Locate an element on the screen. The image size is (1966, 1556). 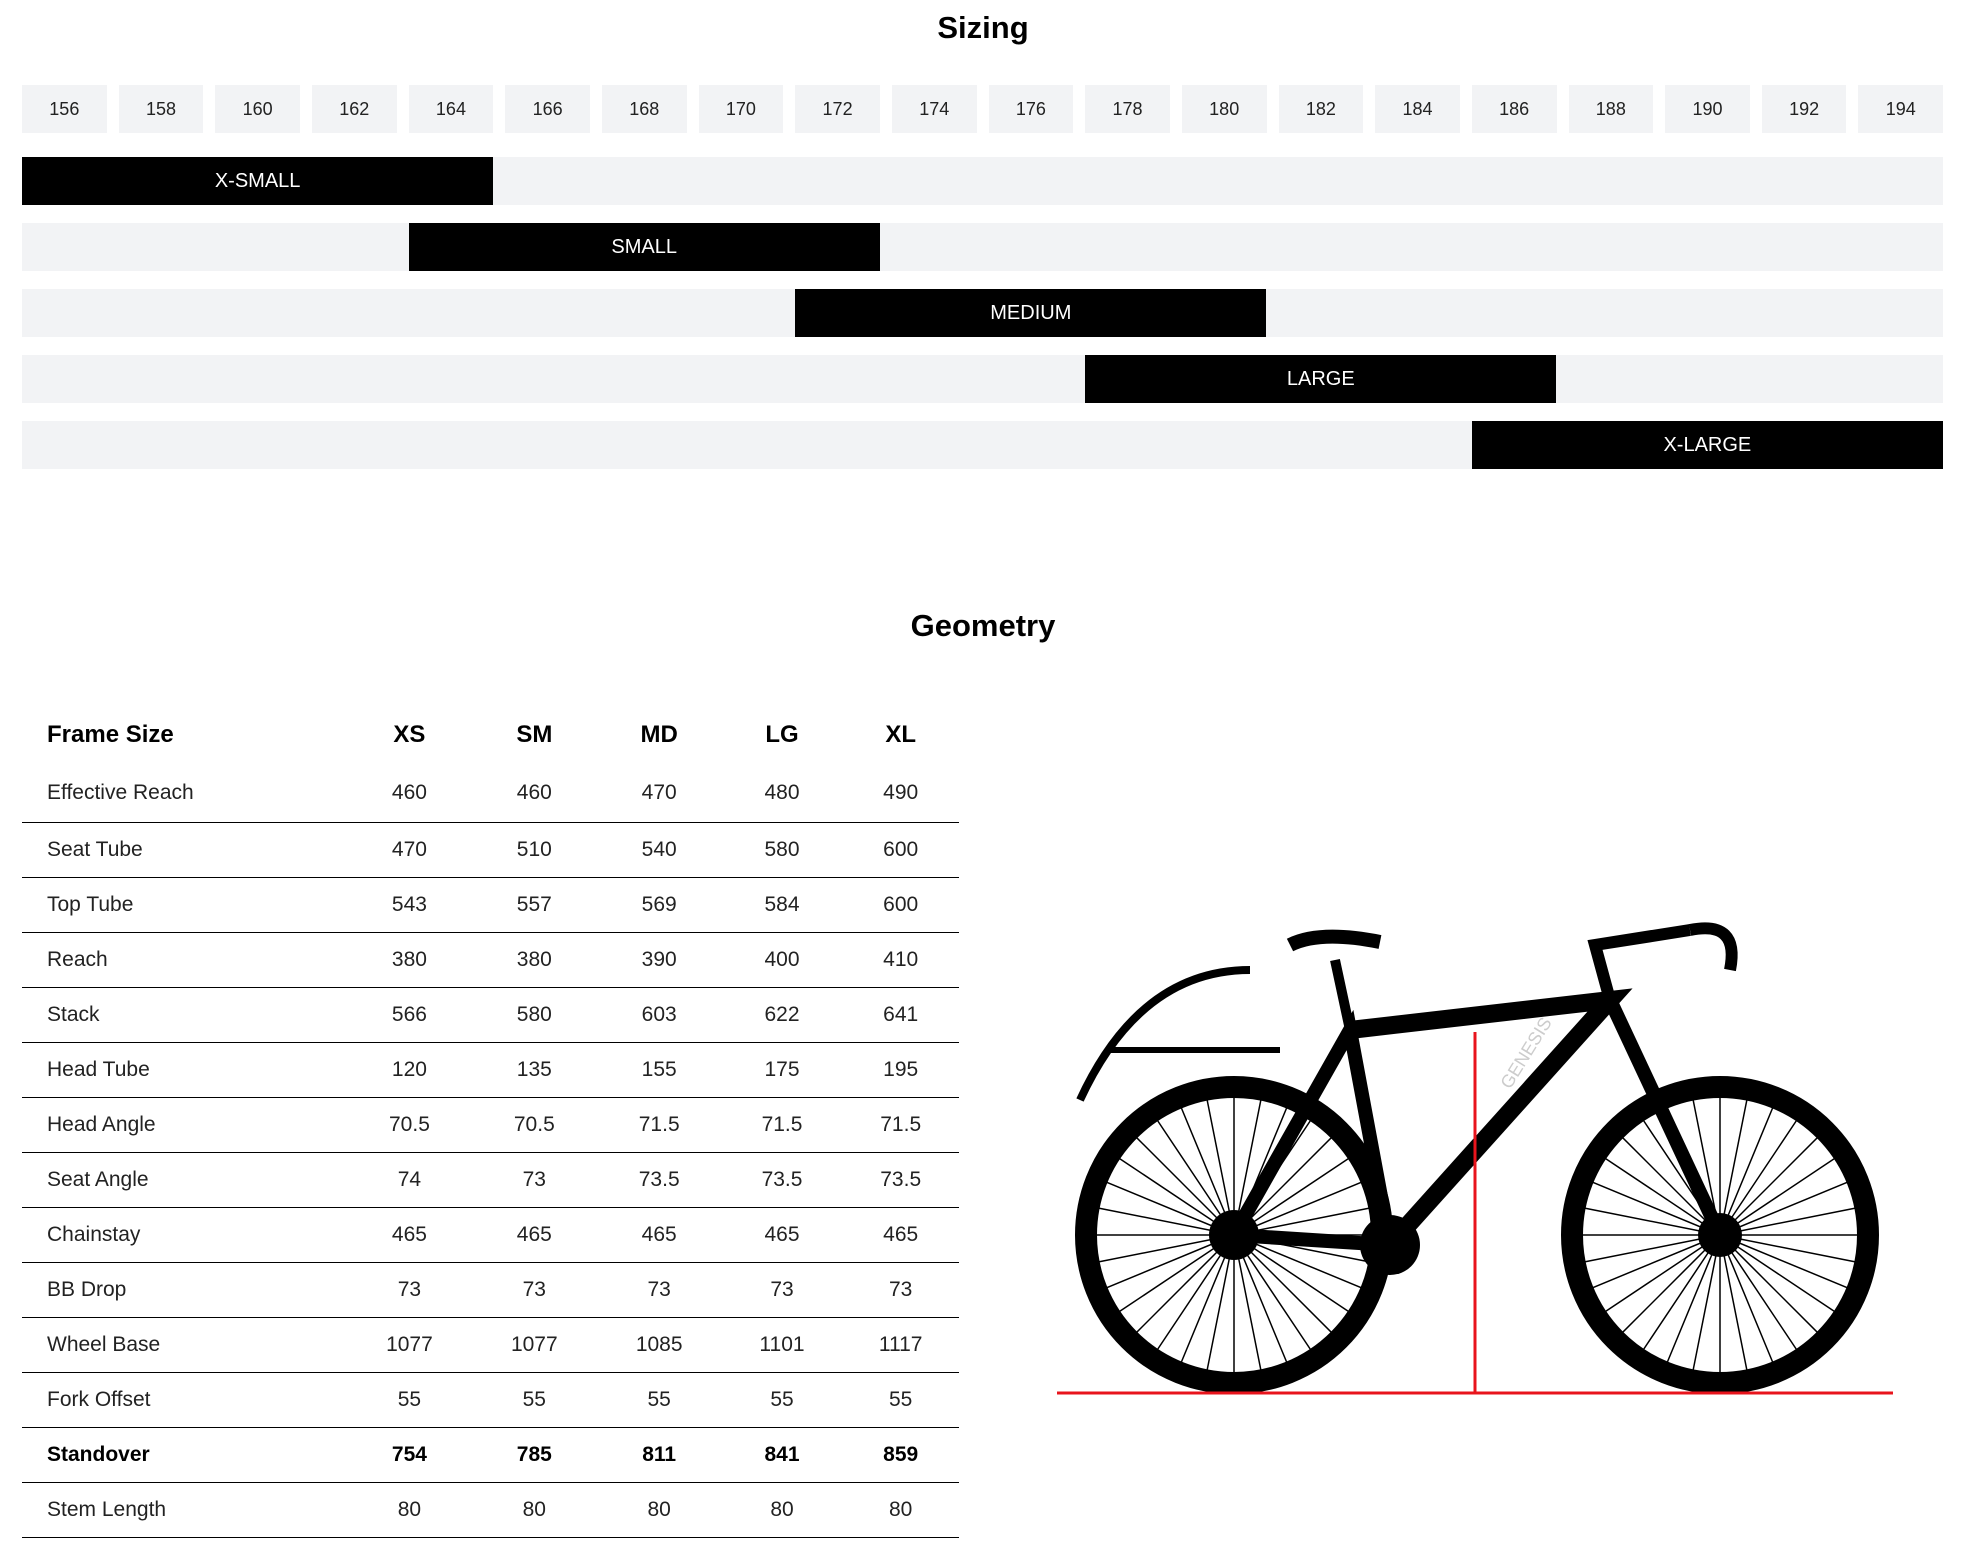
table-row: Seat Tube 470 510 540 580 600 is located at coordinates (490, 850).